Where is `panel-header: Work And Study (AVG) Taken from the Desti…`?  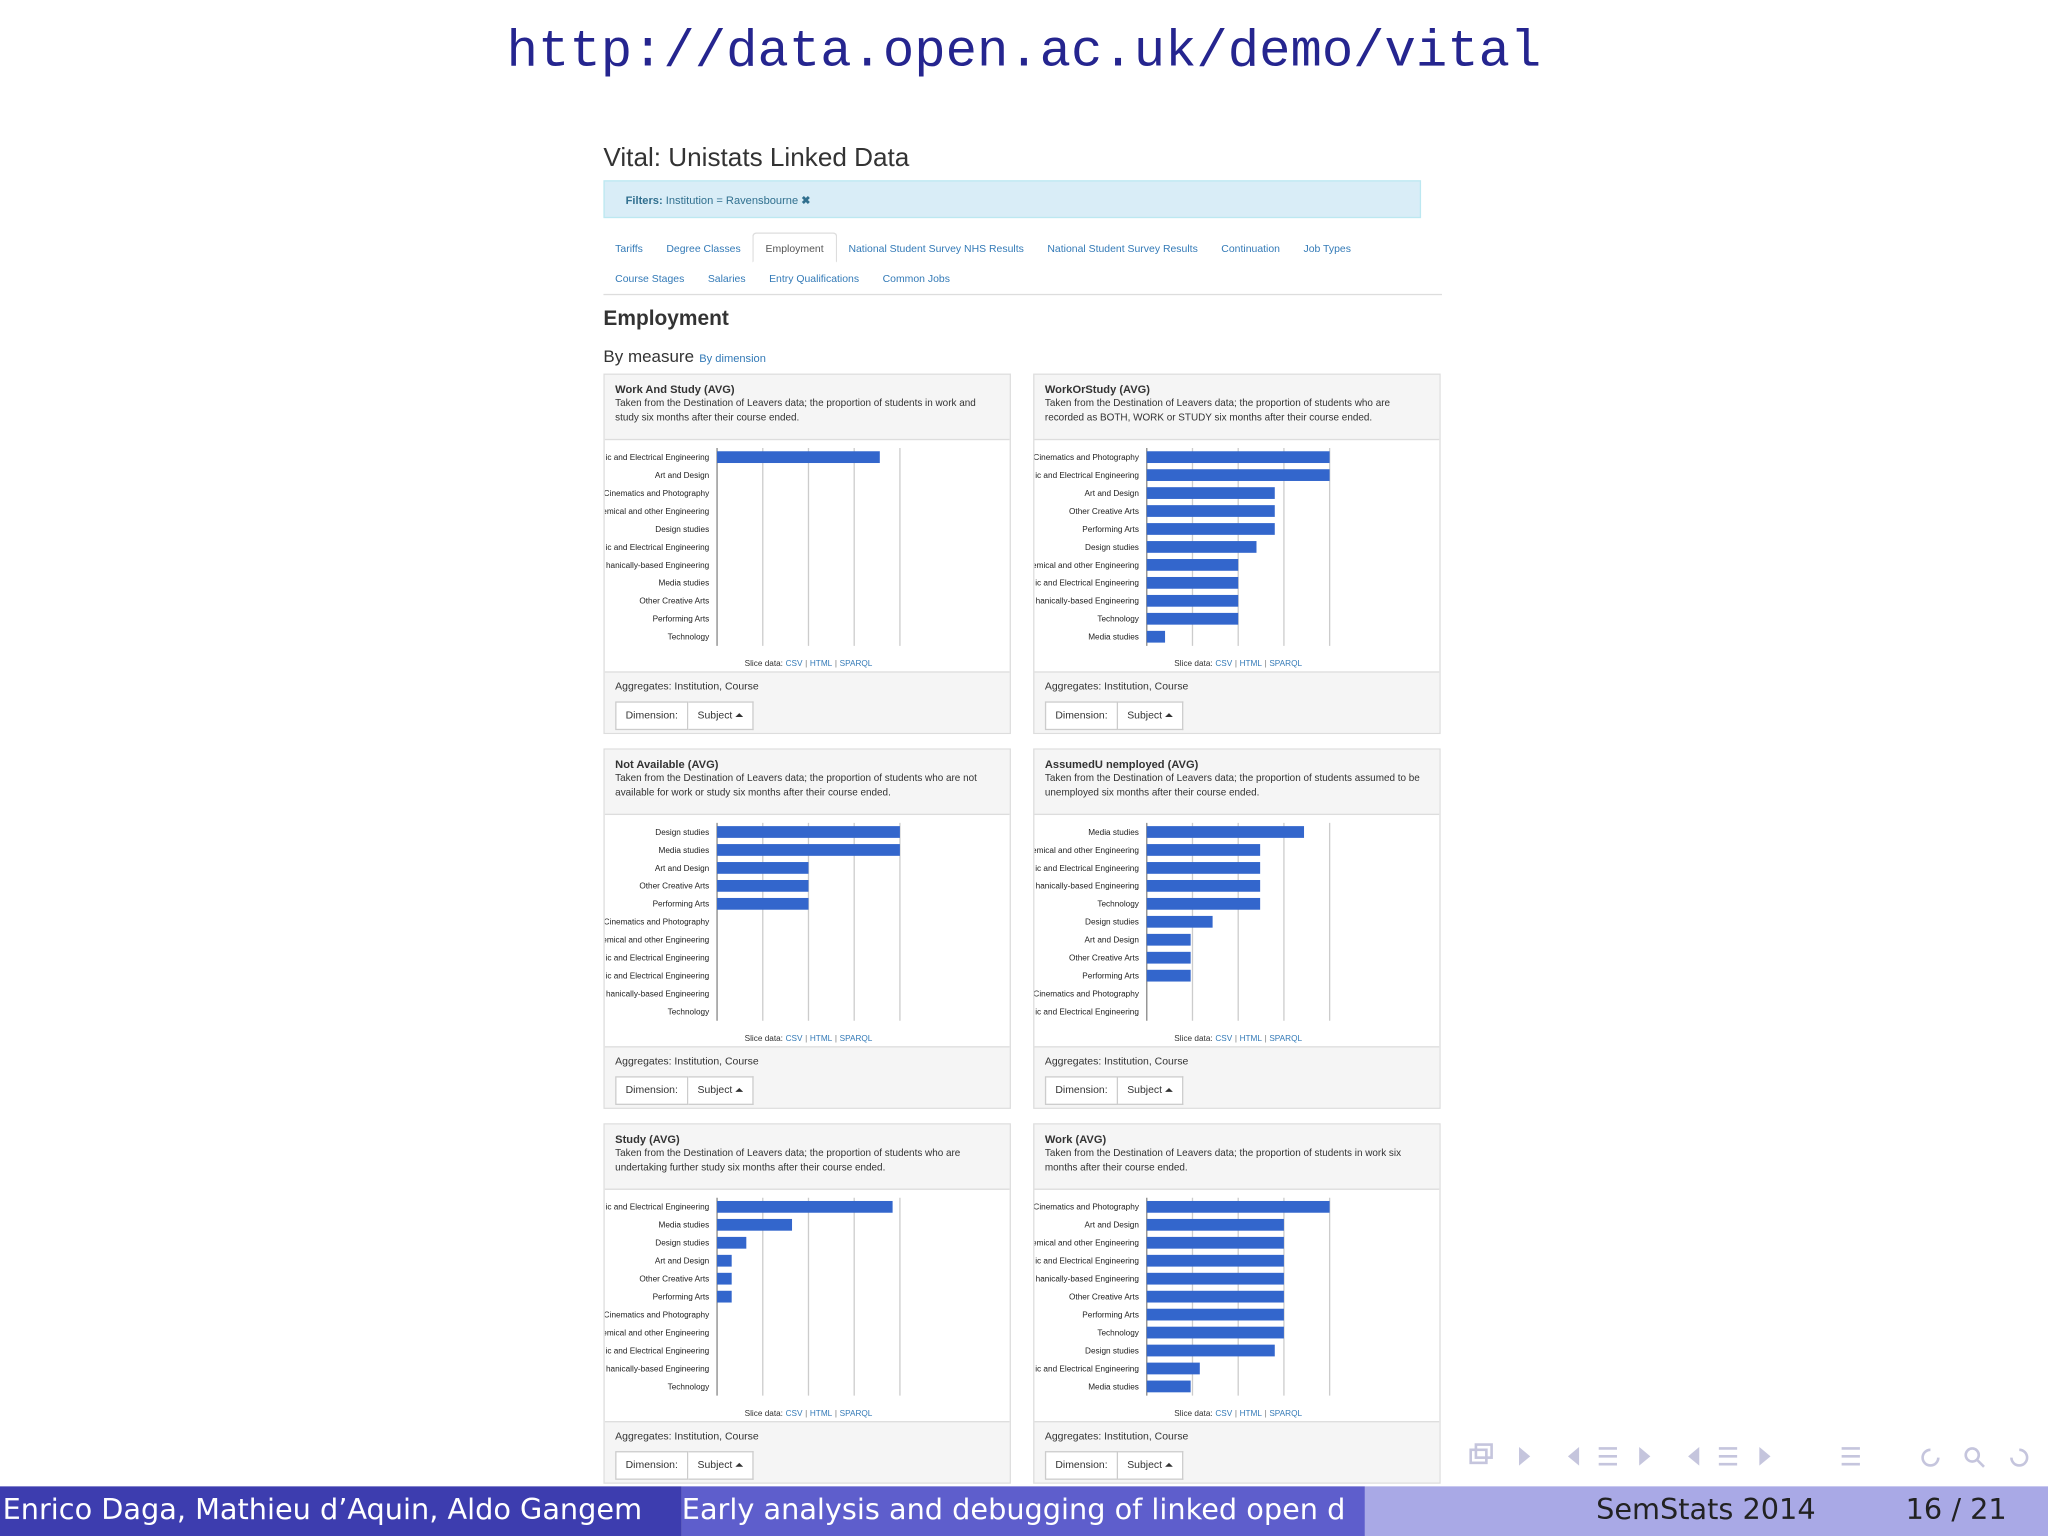 panel-header: Work And Study (AVG) Taken from the Desti… is located at coordinates (807, 407).